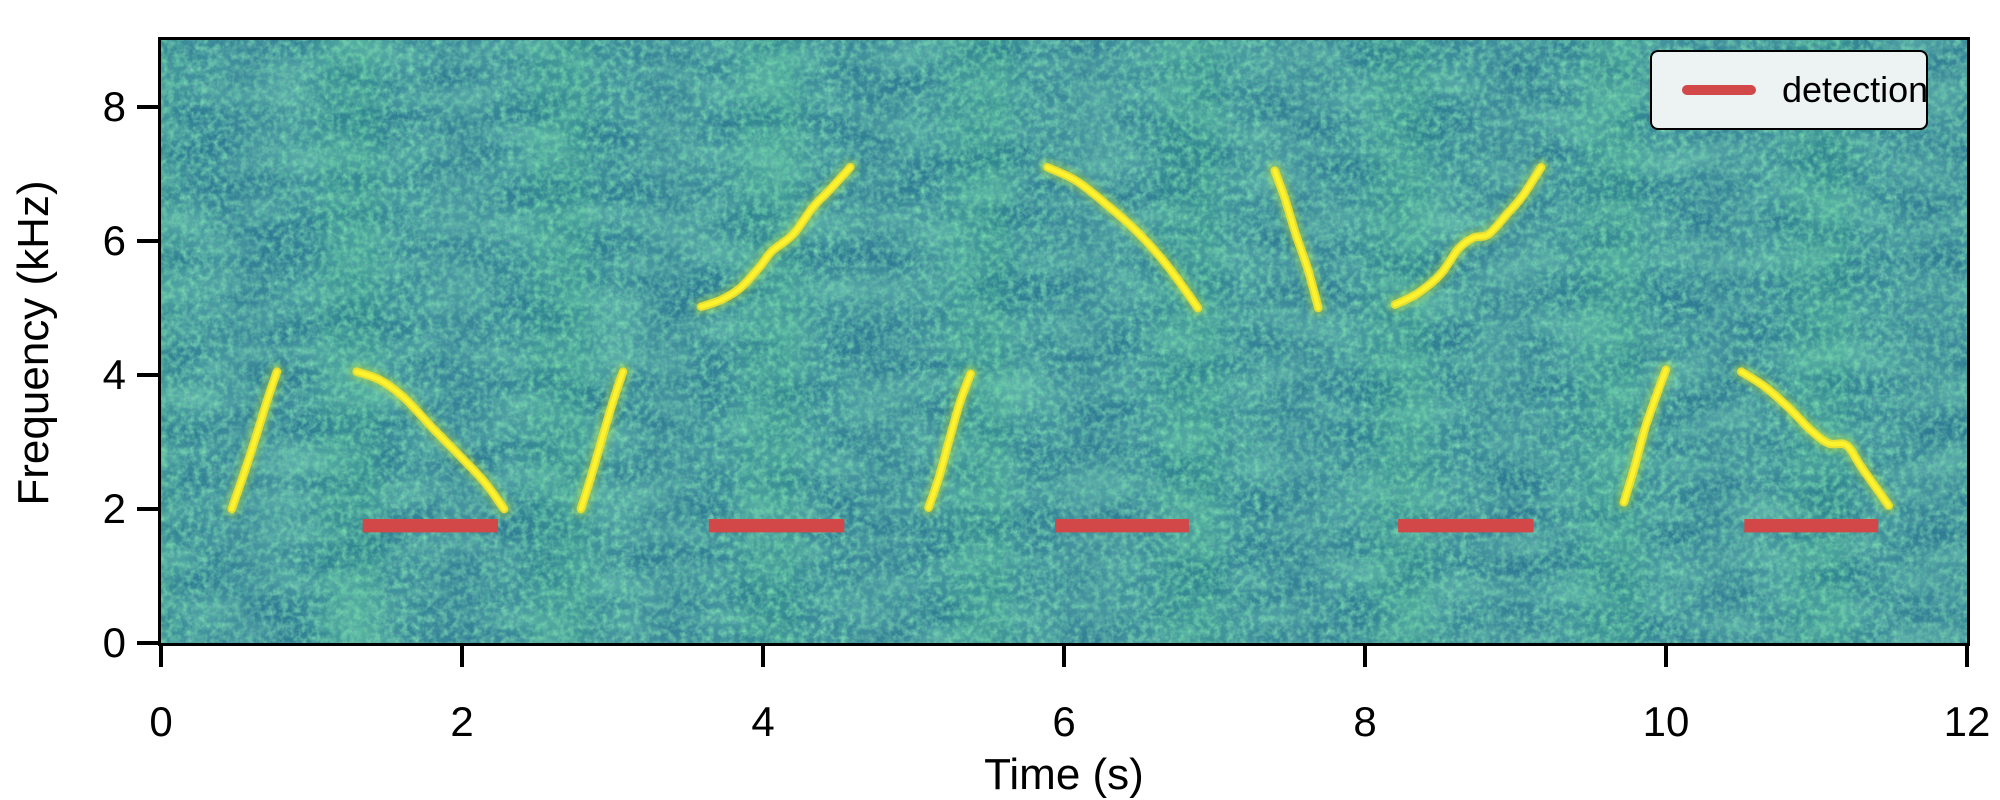 Image resolution: width=2000 pixels, height=800 pixels. Describe the element at coordinates (114, 642) in the screenshot. I see `y-axis-tick-label: 0` at that location.